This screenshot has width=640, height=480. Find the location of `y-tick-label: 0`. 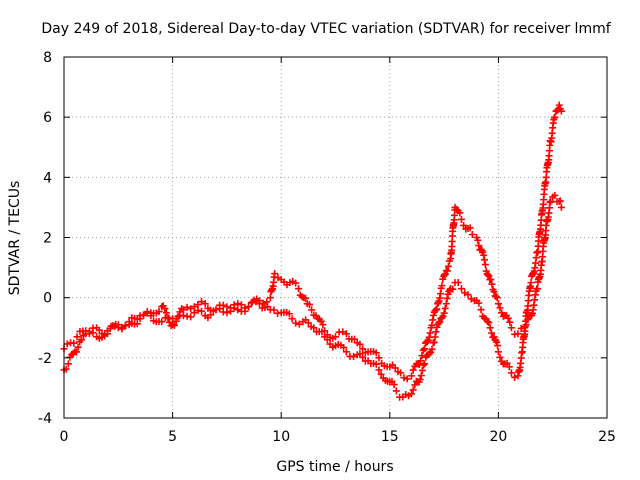

y-tick-label: 0 is located at coordinates (47, 299).